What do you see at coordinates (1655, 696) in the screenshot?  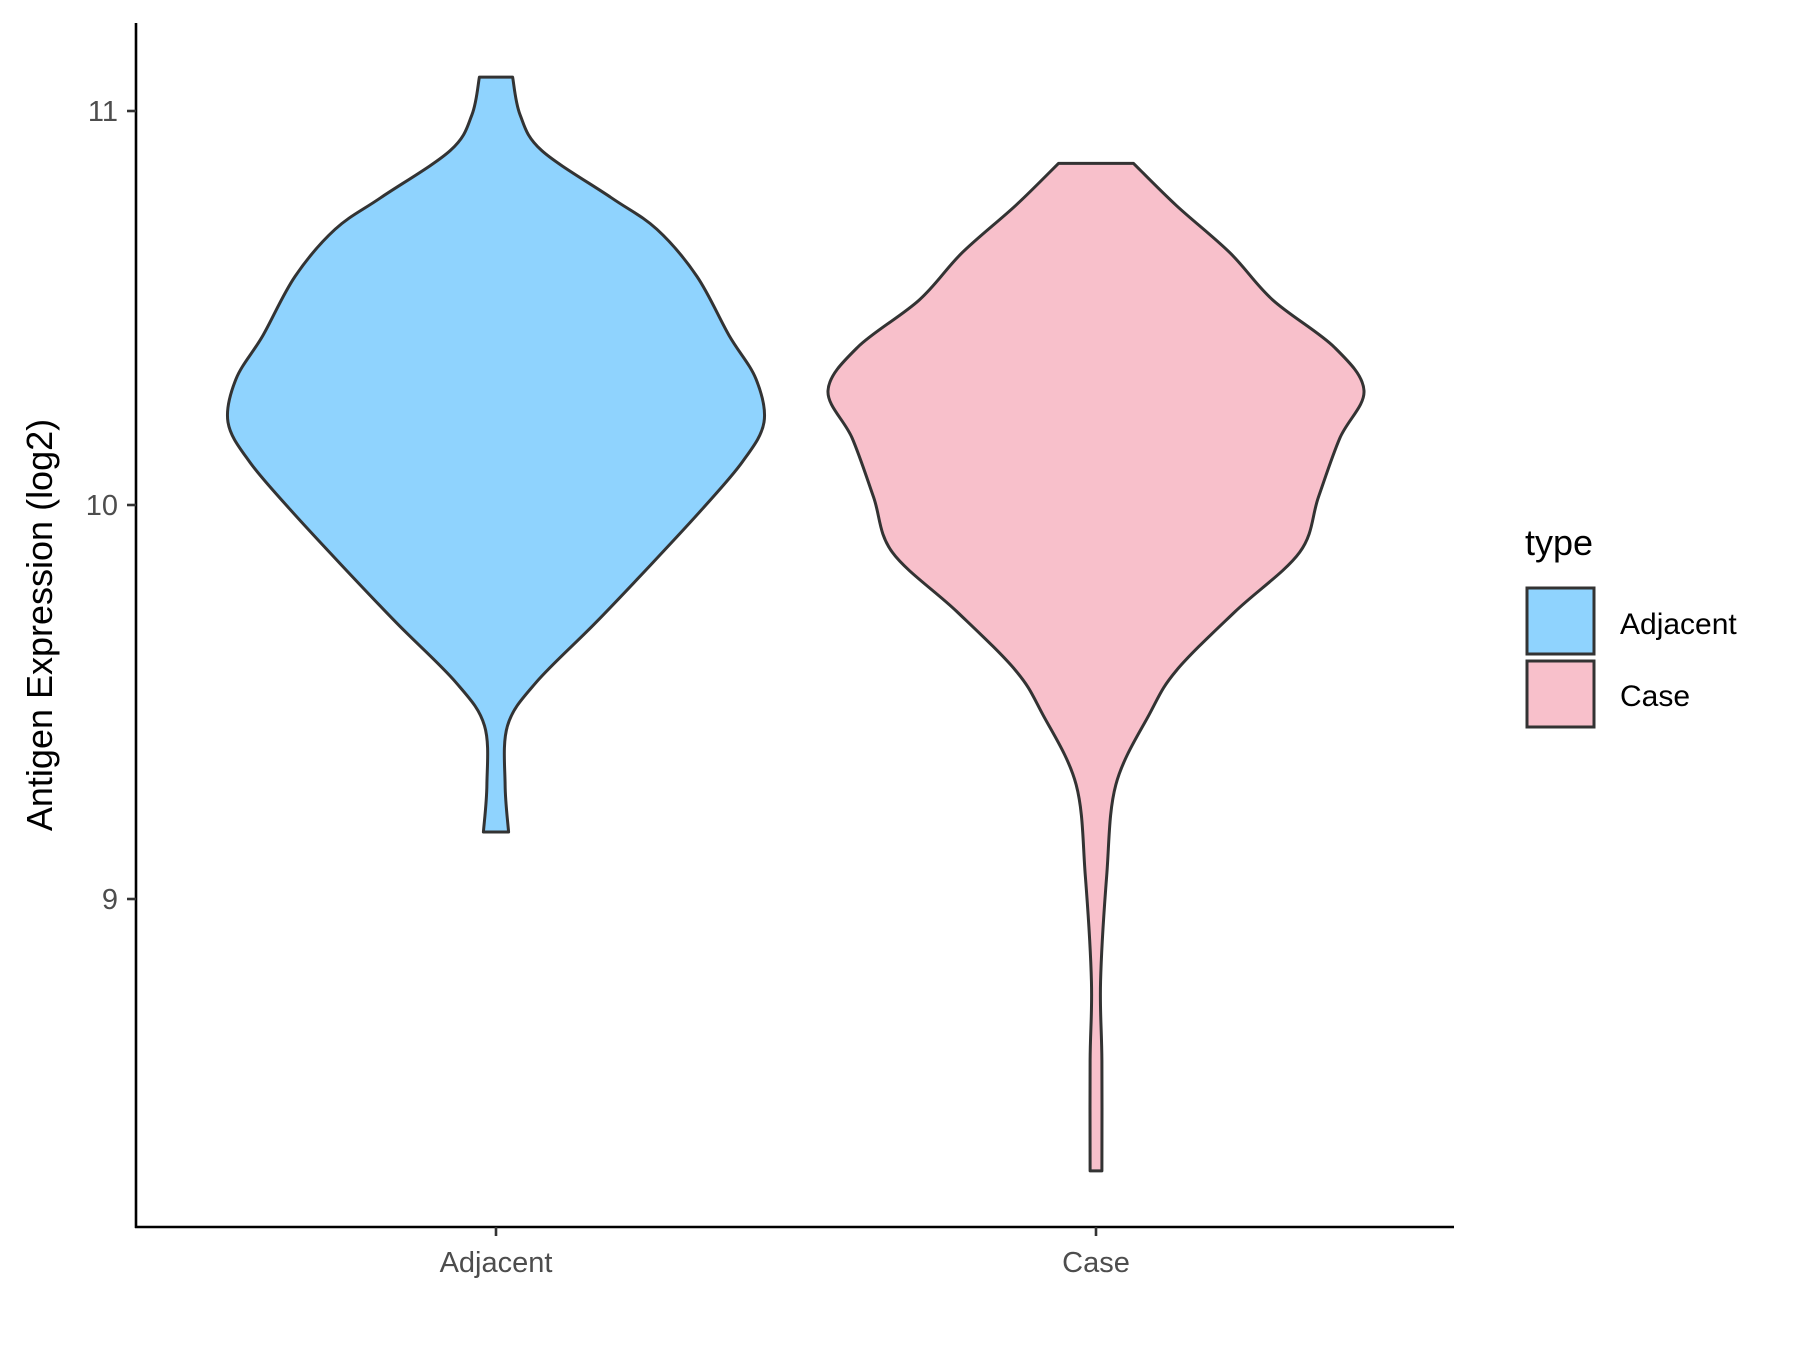 I see `legend-label-case: Case` at bounding box center [1655, 696].